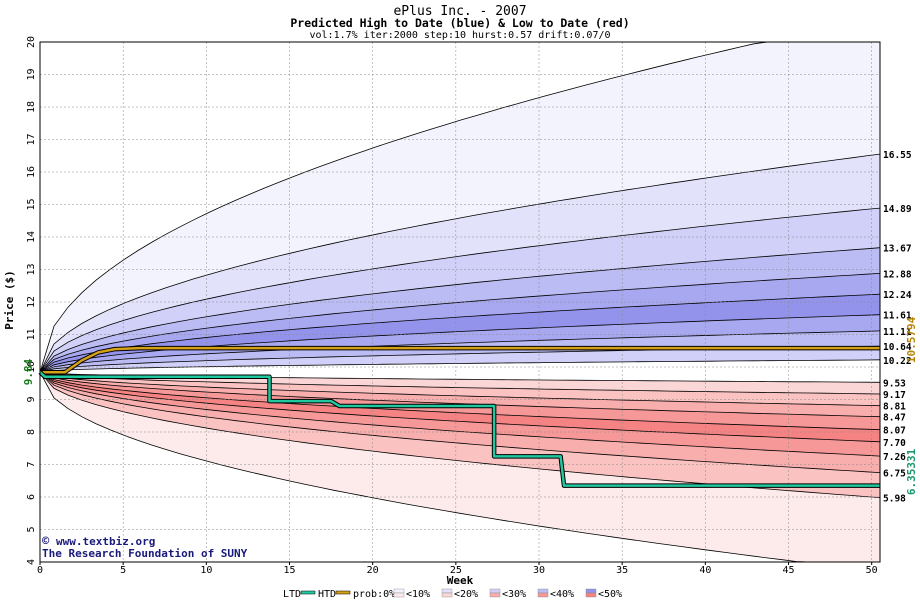 This screenshot has width=920, height=600. What do you see at coordinates (9, 300) in the screenshot?
I see `y-axis-label: Price ($)` at bounding box center [9, 300].